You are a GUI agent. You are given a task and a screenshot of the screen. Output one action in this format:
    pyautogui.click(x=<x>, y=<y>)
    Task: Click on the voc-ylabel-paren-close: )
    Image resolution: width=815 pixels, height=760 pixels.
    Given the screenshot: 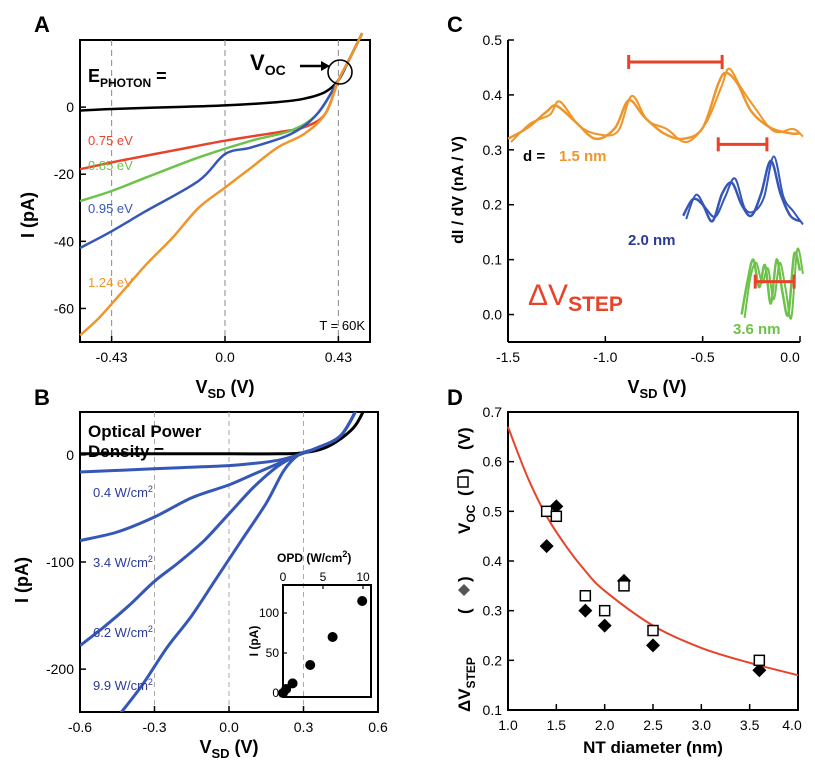 What is the action you would take?
    pyautogui.click(x=464, y=471)
    